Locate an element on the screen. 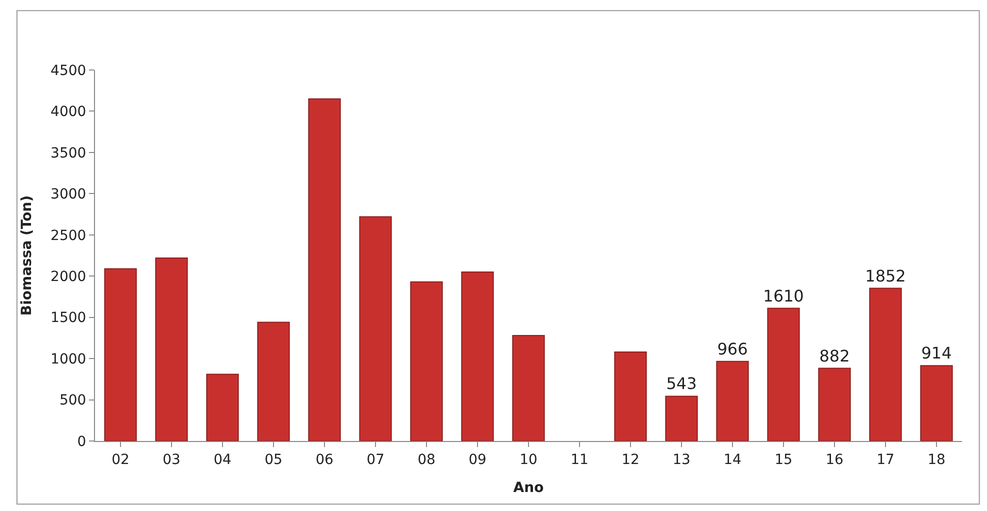 The height and width of the screenshot is (511, 987). y-tick-label: 2000 is located at coordinates (68, 277).